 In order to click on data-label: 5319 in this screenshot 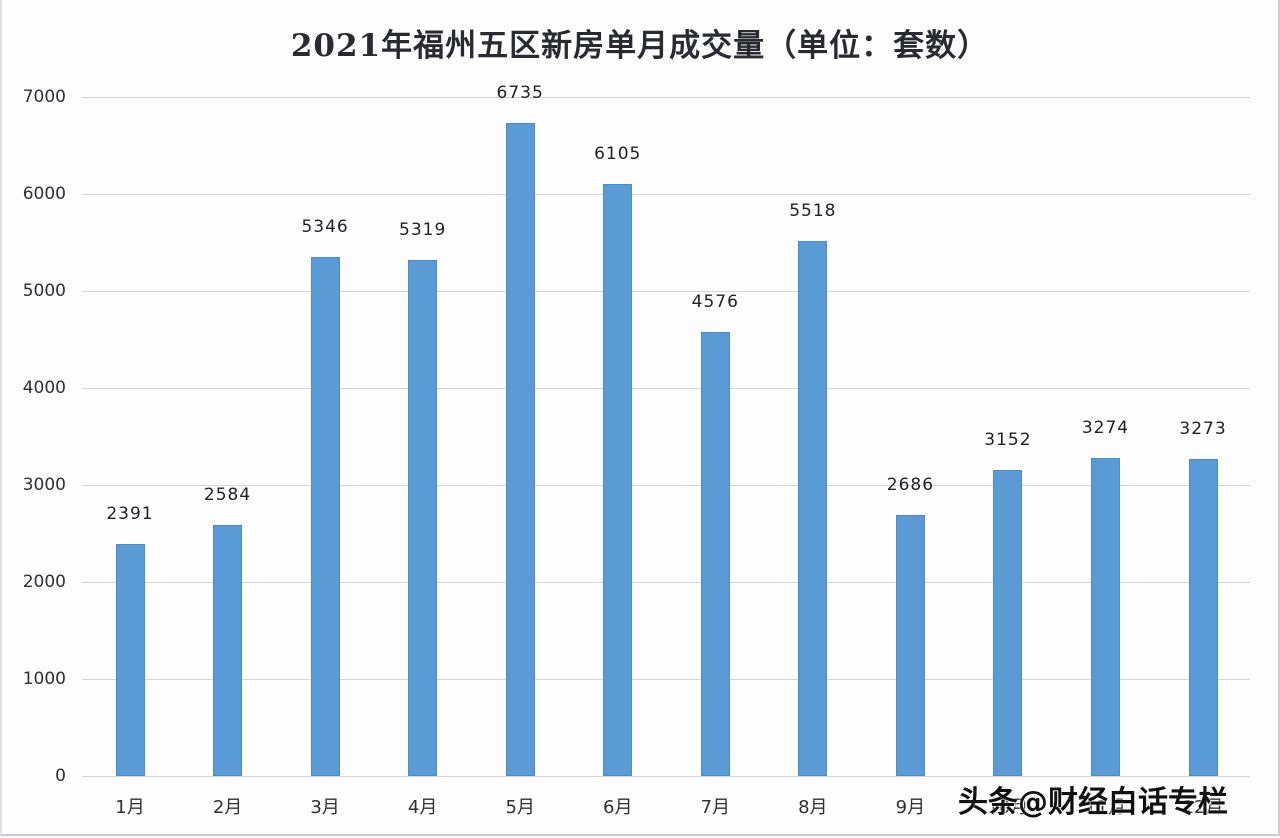, I will do `click(423, 230)`.